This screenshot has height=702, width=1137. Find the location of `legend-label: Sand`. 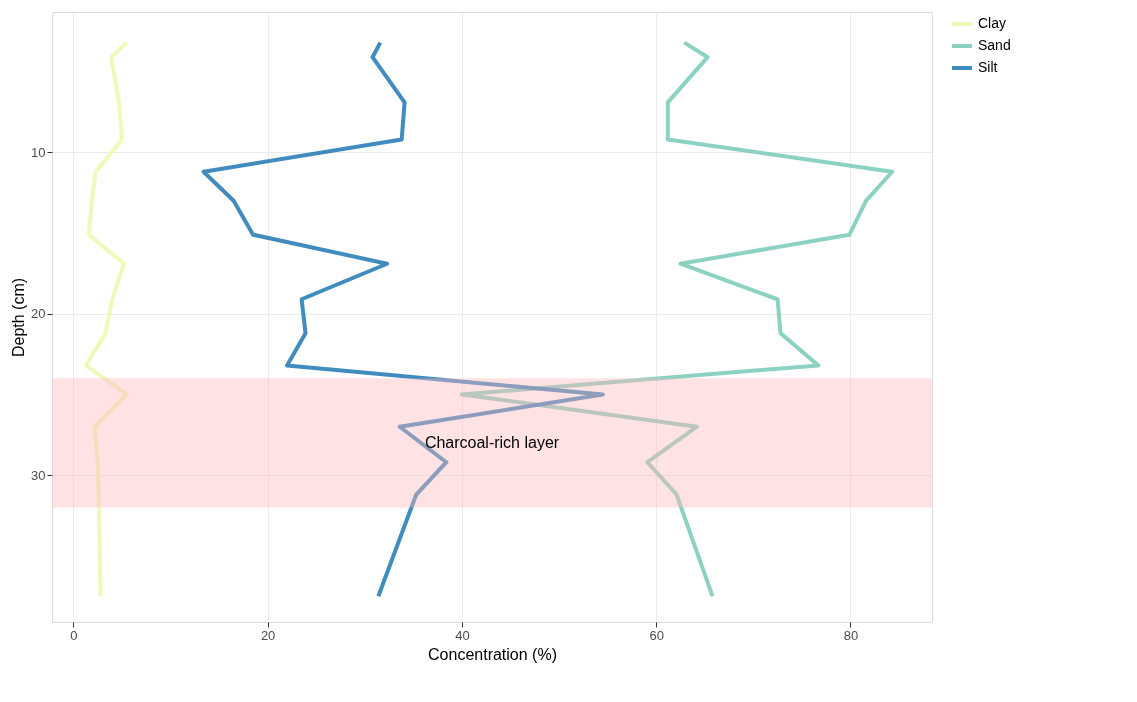

legend-label: Sand is located at coordinates (994, 45).